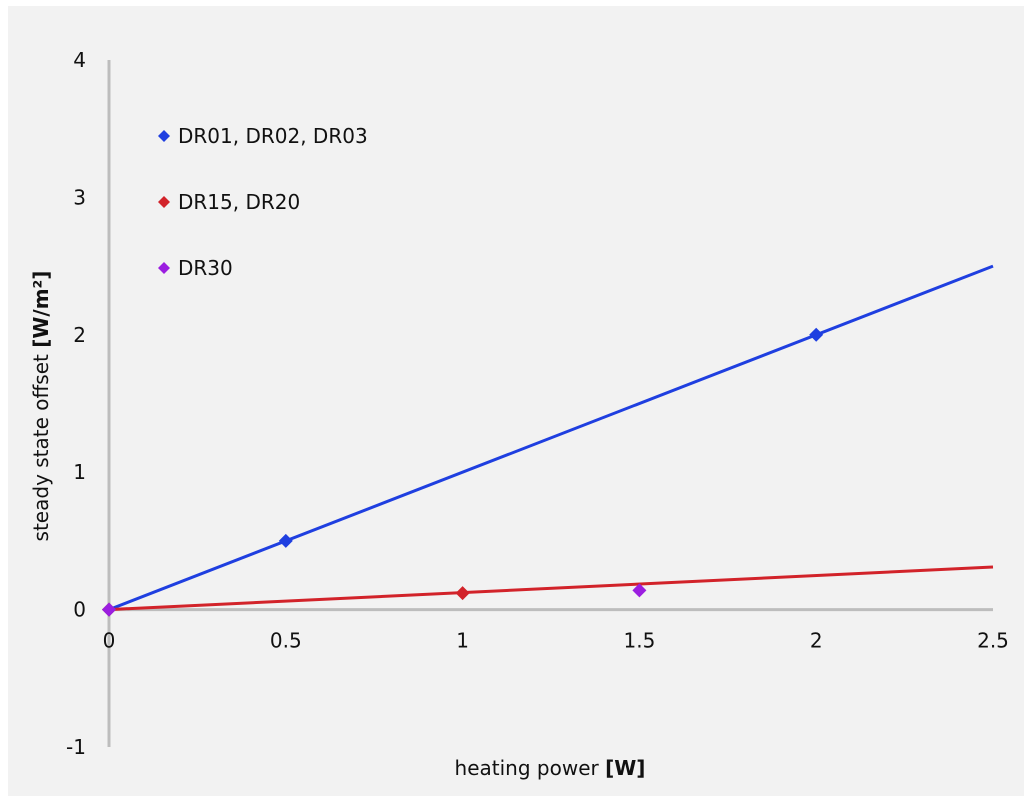 The image size is (1033, 806). I want to click on x-axis-title-unit: [W], so click(625, 768).